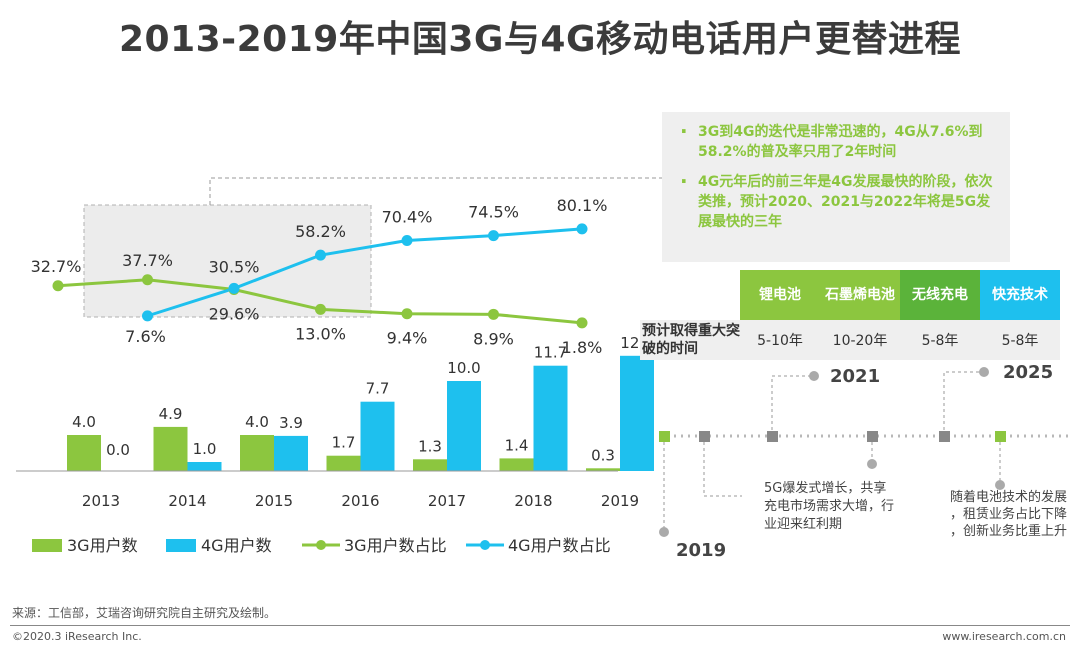 The width and height of the screenshot is (1080, 657). What do you see at coordinates (860, 340) in the screenshot?
I see `table-cell: 10-20年` at bounding box center [860, 340].